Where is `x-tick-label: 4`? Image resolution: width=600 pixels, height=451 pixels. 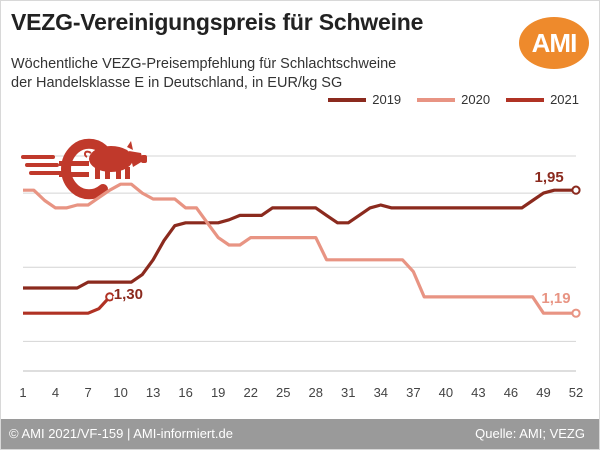 x-tick-label: 4 is located at coordinates (55, 392).